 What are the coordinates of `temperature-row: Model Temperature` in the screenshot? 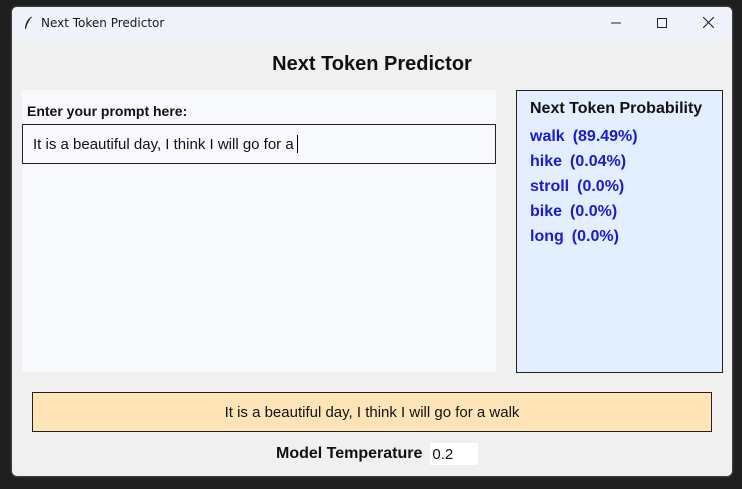 It's located at (377, 454).